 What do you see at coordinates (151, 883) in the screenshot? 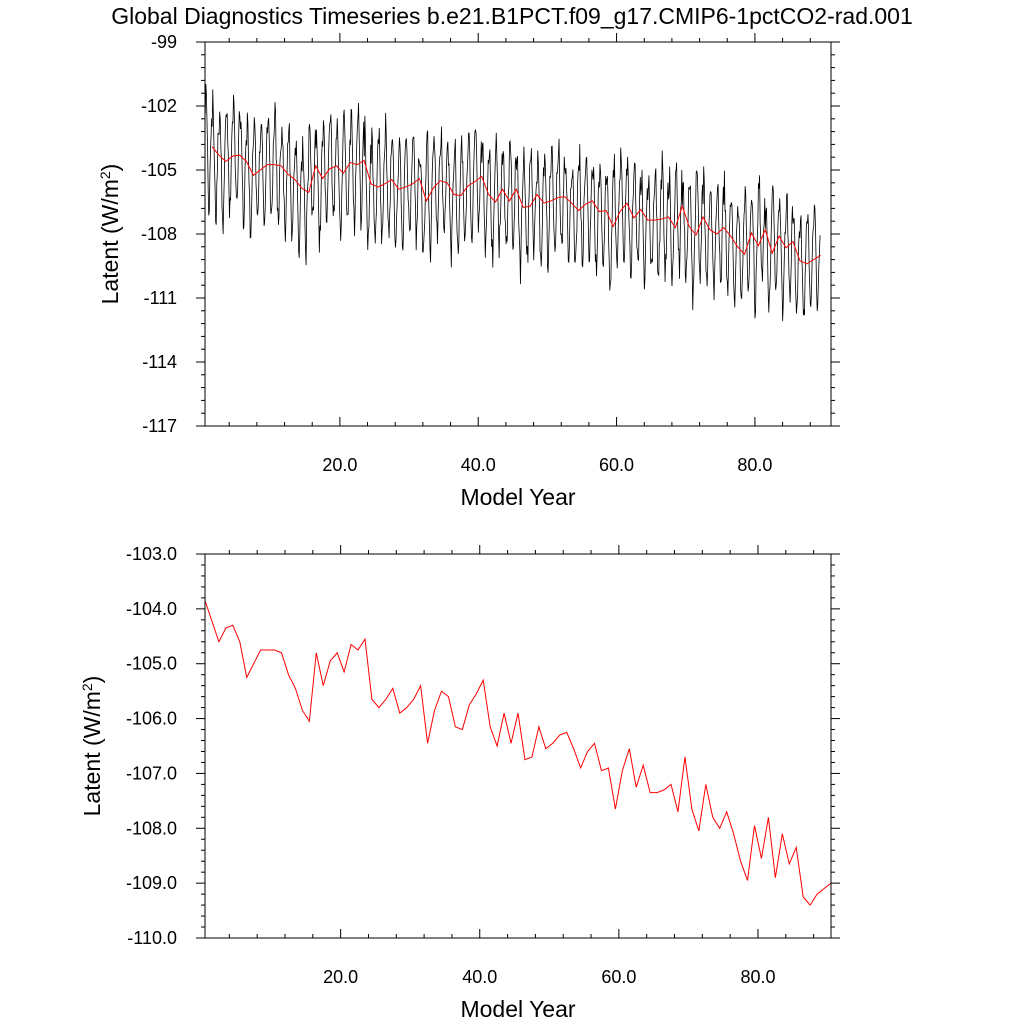
I see `y-tick-label: -109.0` at bounding box center [151, 883].